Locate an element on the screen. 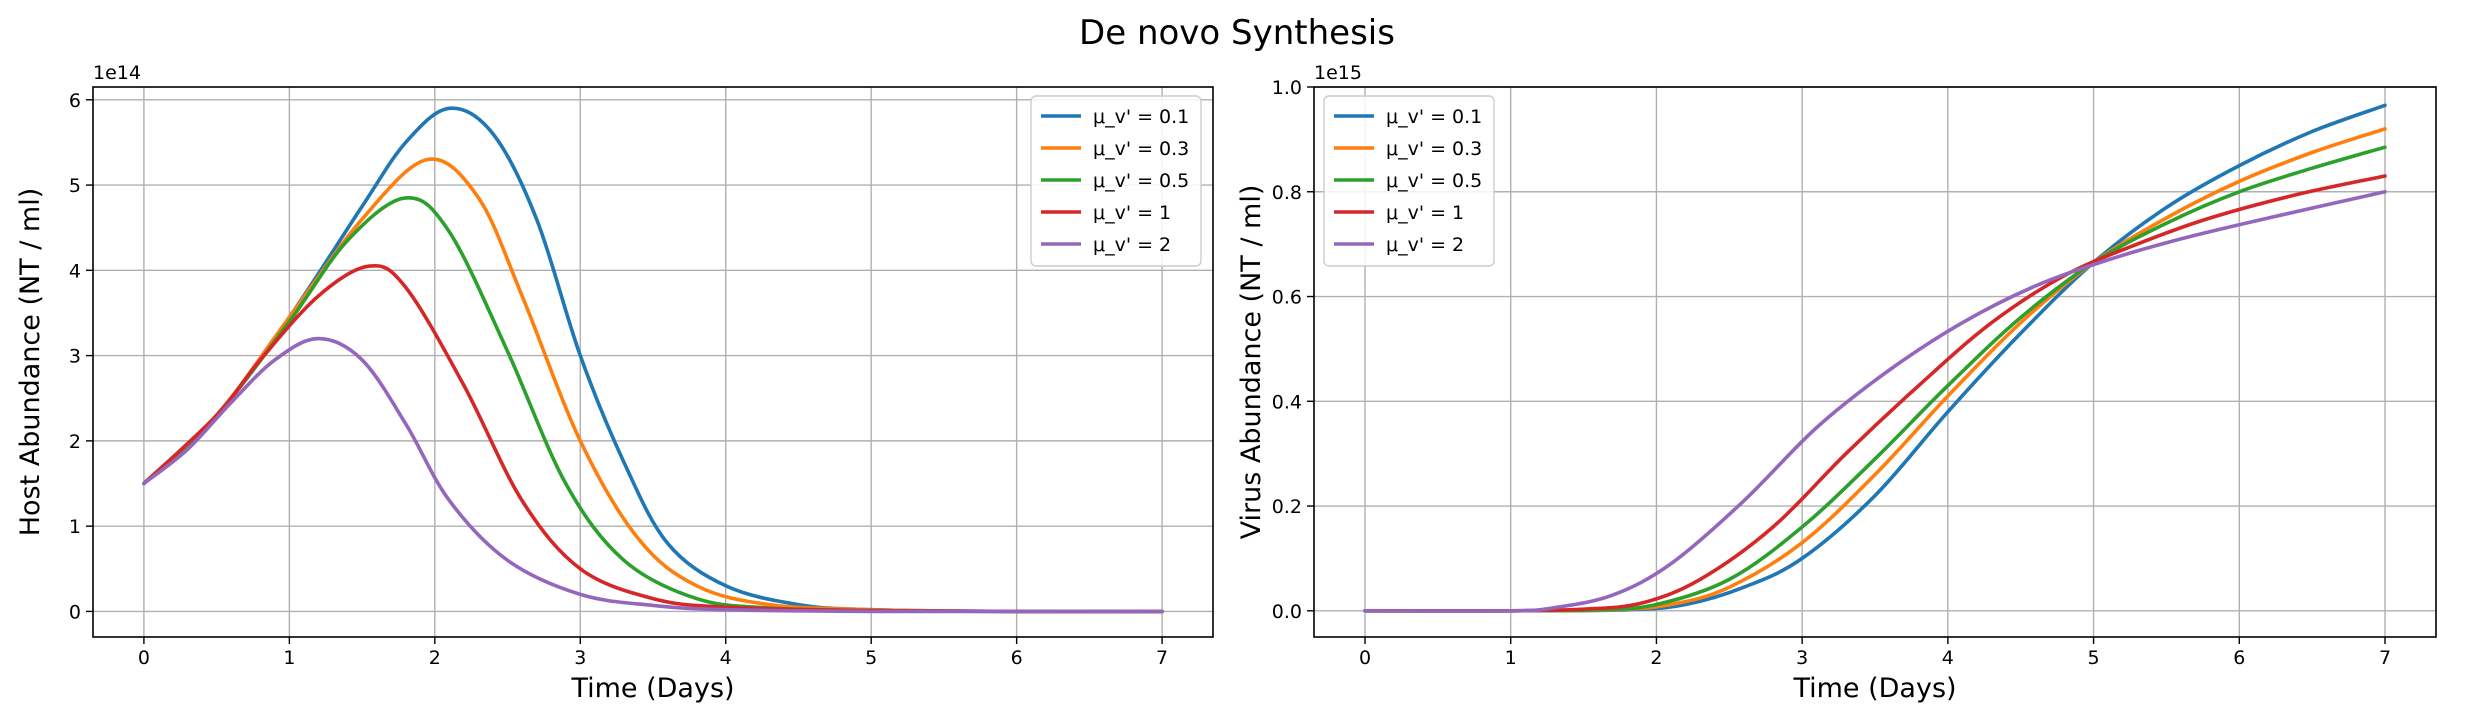 The image size is (2474, 718). y-tick-label: 0.6 is located at coordinates (1287, 298).